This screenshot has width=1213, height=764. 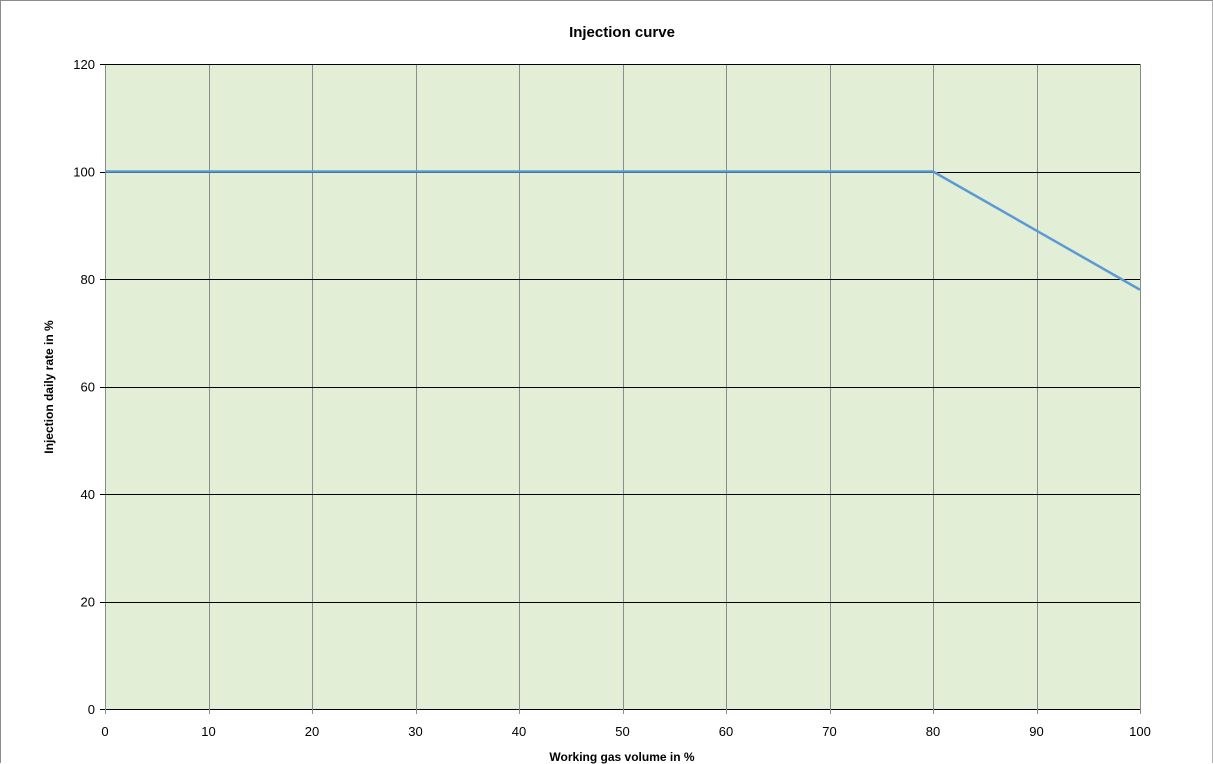 What do you see at coordinates (415, 731) in the screenshot?
I see `x-tick-label: 30` at bounding box center [415, 731].